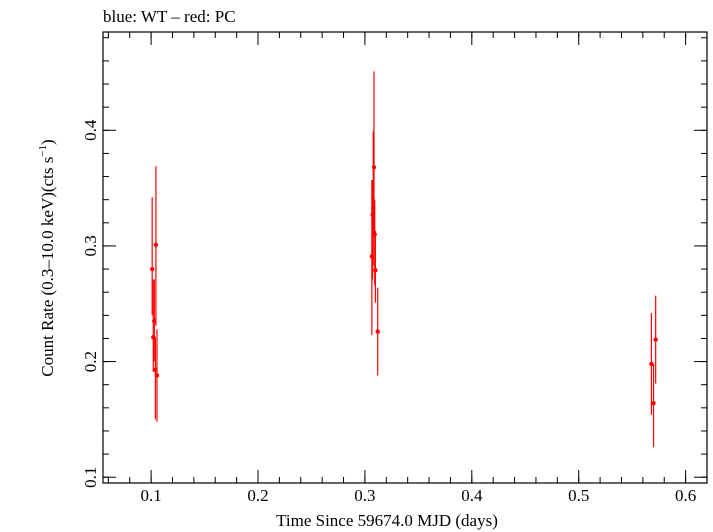 The image size is (713, 532). I want to click on y-axis-label: Count Rate (0.3–10.0 keV)(cts s−1), so click(47, 257).